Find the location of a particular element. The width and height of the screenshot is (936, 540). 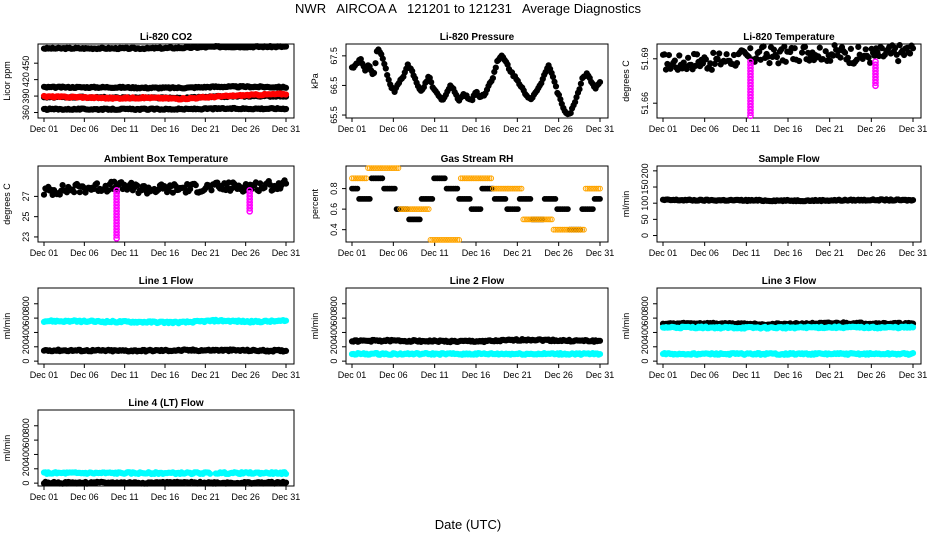

panel-7-xlabel-tick-1: Dec 06 is located at coordinates (84, 375).